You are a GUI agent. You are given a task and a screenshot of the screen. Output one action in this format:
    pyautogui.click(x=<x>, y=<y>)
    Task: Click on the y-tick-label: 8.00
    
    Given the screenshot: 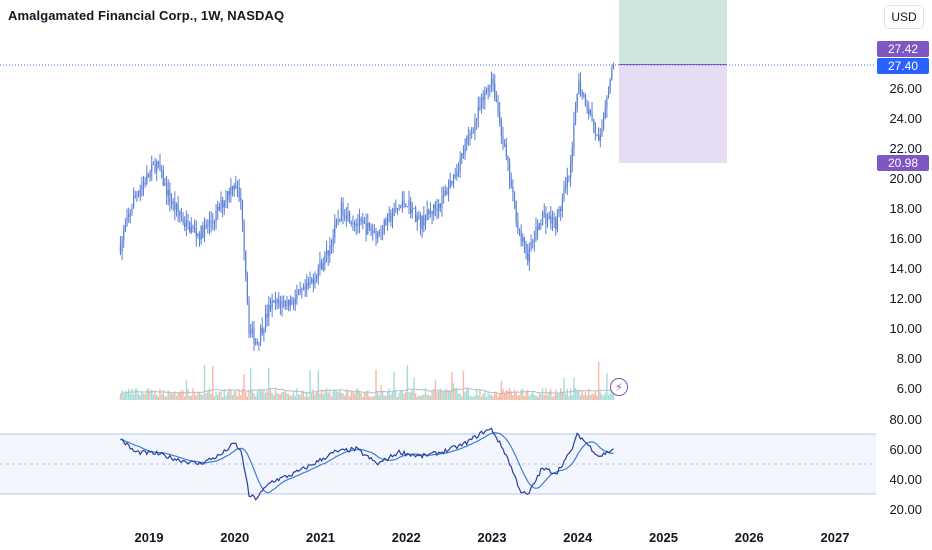 What is the action you would take?
    pyautogui.click(x=909, y=358)
    